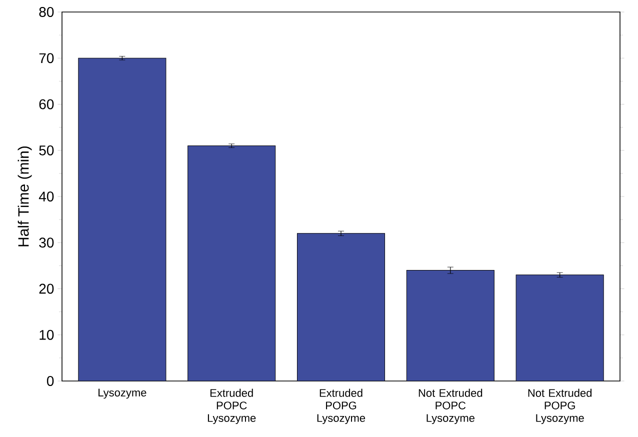 This screenshot has width=638, height=437. What do you see at coordinates (47, 335) in the screenshot?
I see `y-tick-label: 10` at bounding box center [47, 335].